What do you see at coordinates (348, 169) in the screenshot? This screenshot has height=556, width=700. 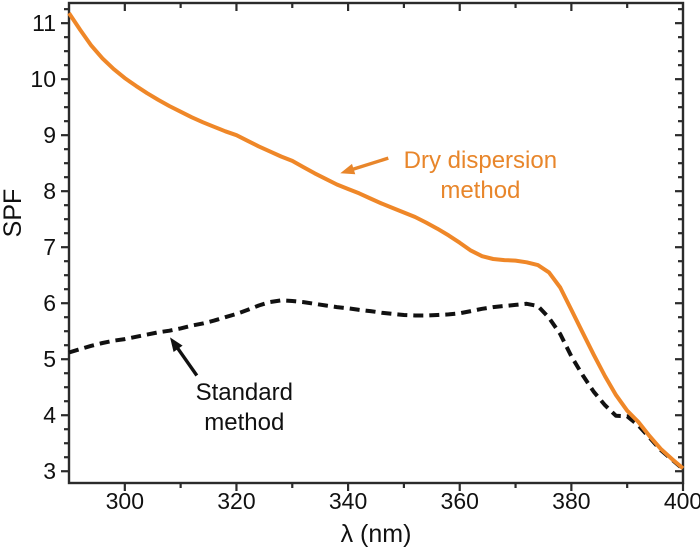 I see `dry-dispersion-label-arrowhead` at bounding box center [348, 169].